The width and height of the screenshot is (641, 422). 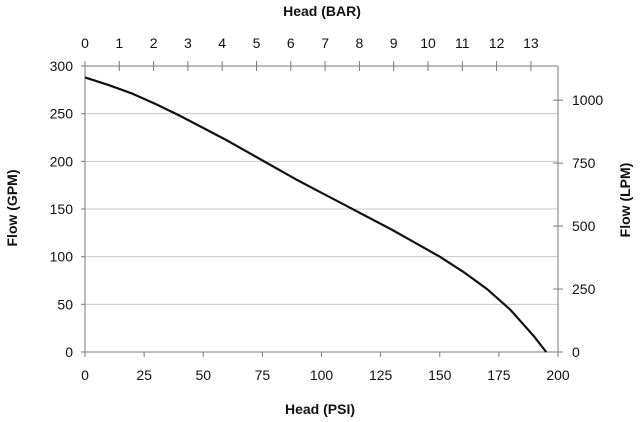 I want to click on y2-axis-title: Flow (LPM), so click(x=625, y=200).